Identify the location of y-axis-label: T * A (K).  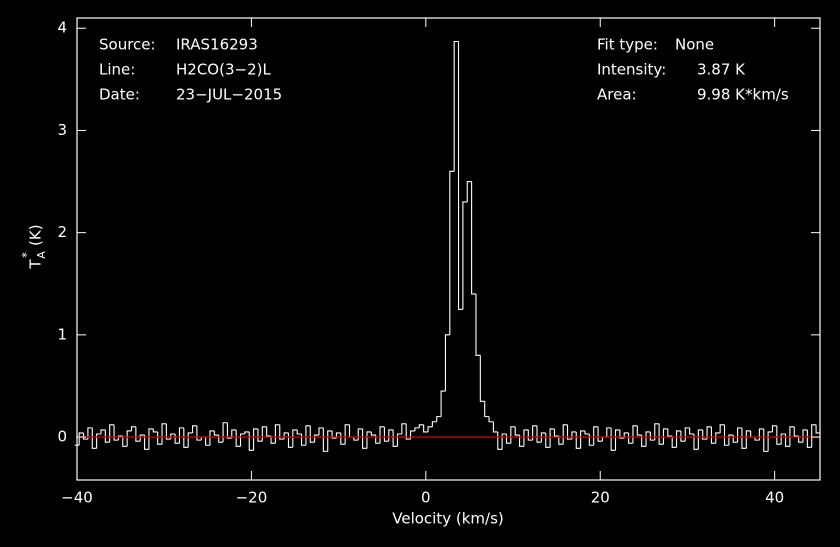
(34, 246).